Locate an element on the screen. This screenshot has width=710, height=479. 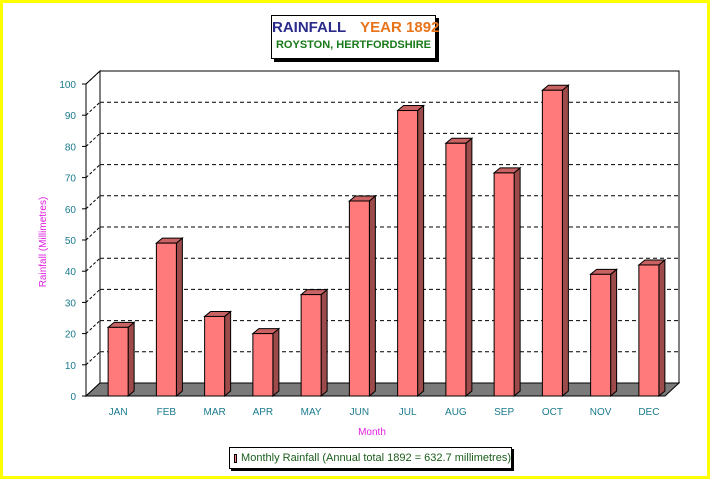
bar-feb is located at coordinates (169, 317).